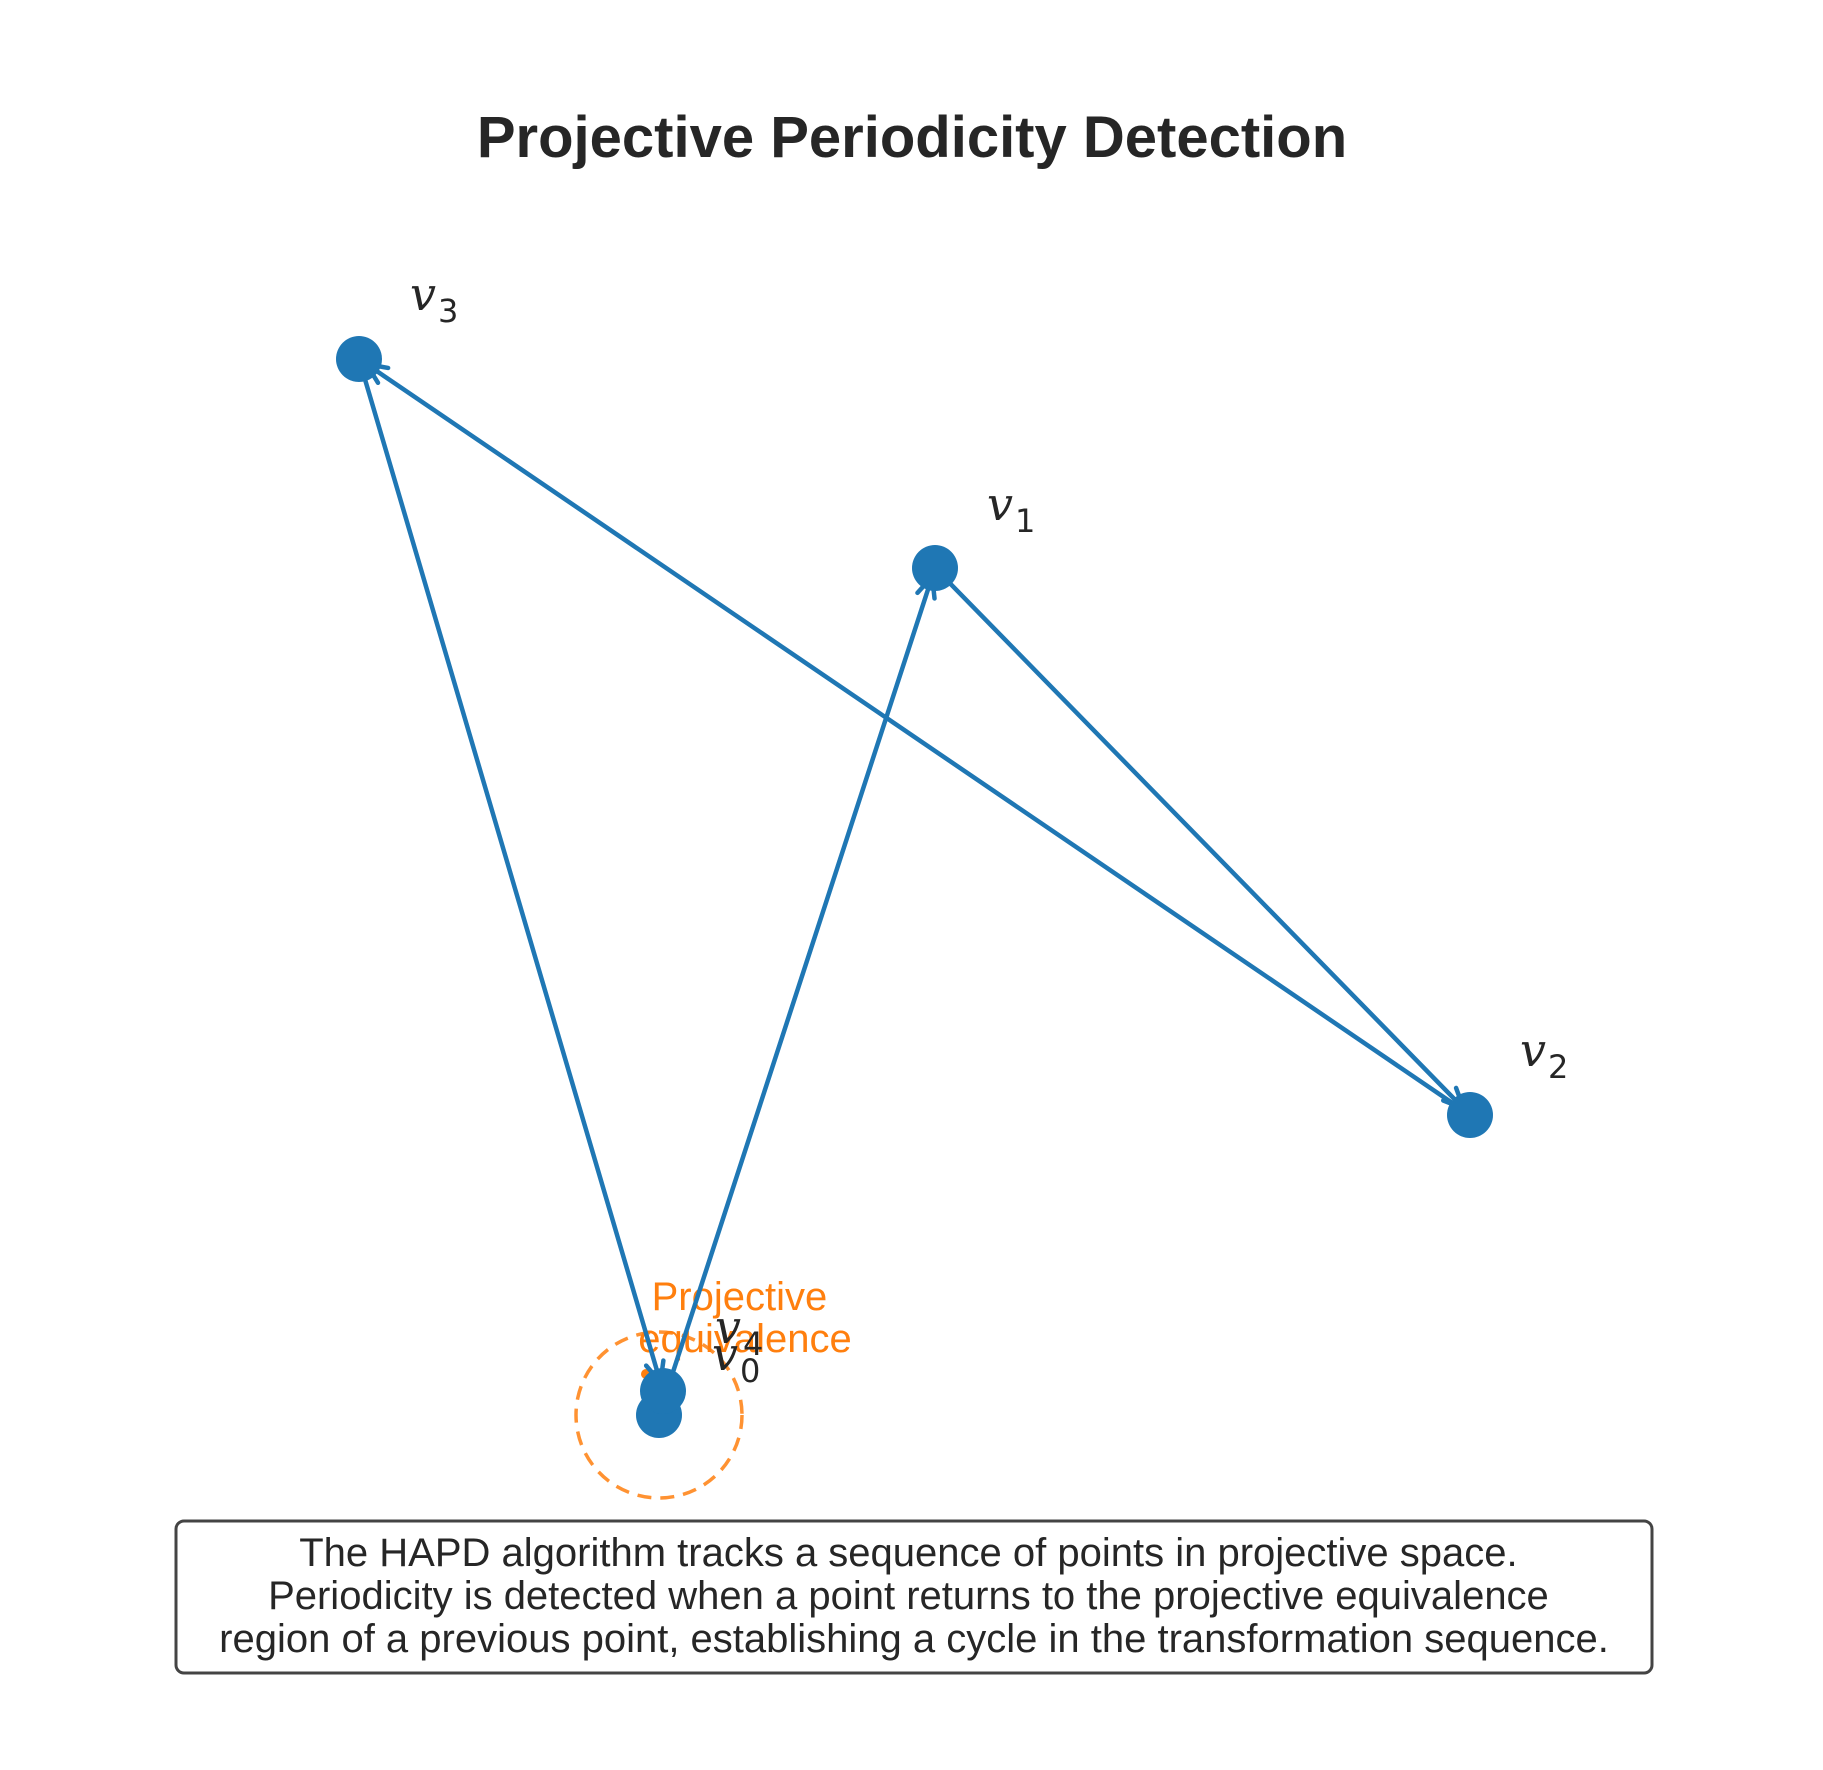 The height and width of the screenshot is (1770, 1823). What do you see at coordinates (659, 1415) in the screenshot?
I see `equivalence-region-circle` at bounding box center [659, 1415].